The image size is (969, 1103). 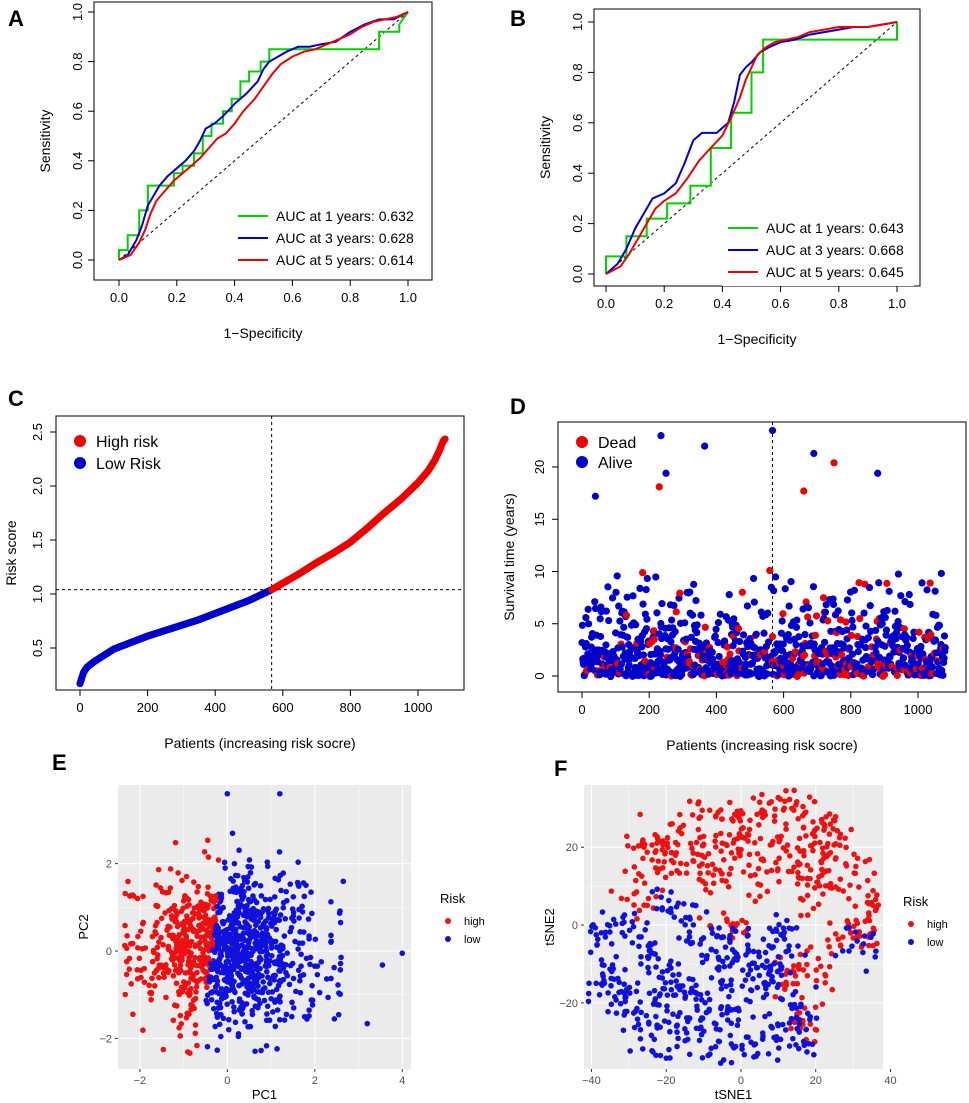 I want to click on y-tick-label: 0.2, so click(x=77, y=210).